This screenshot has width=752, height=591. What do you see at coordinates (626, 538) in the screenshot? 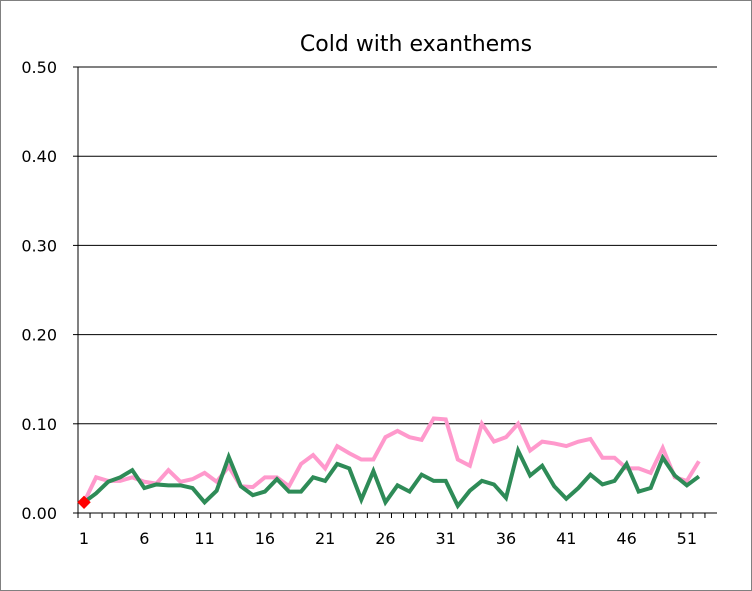
I see `x-tick-label: 46` at bounding box center [626, 538].